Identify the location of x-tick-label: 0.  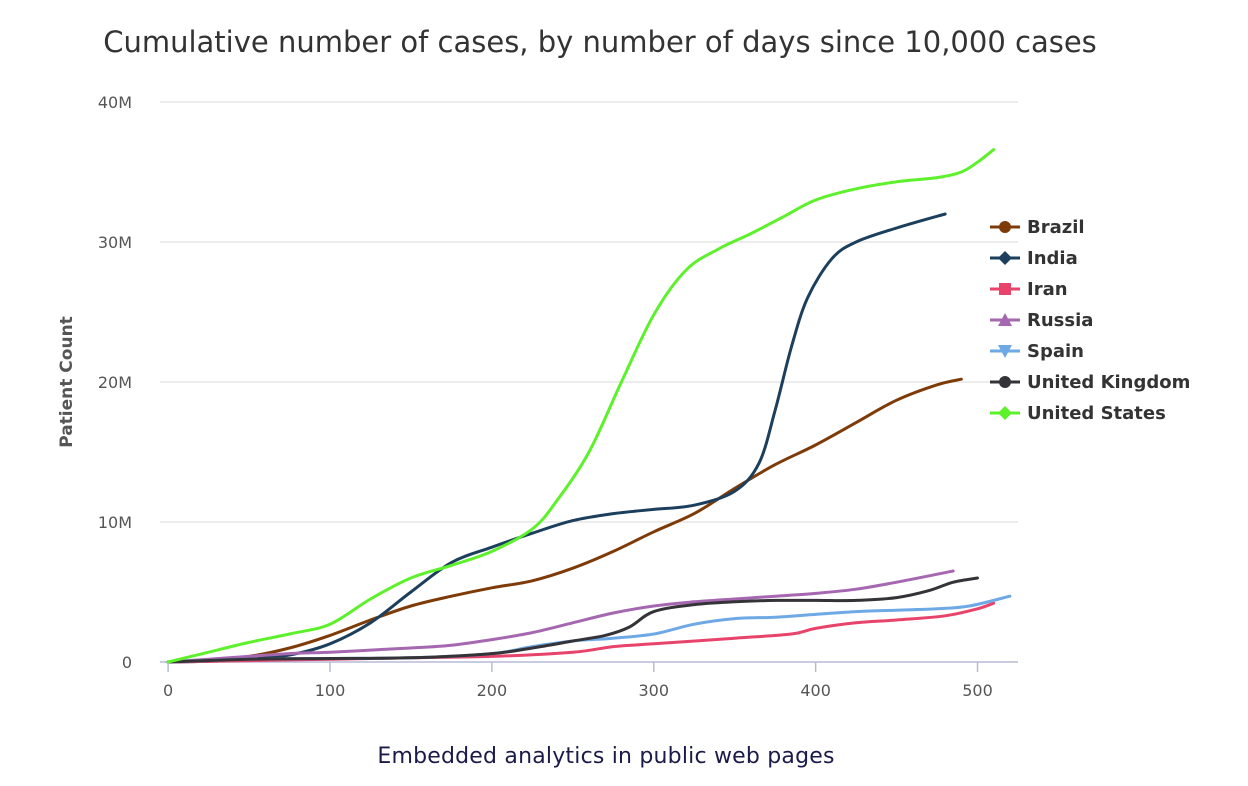
(168, 690).